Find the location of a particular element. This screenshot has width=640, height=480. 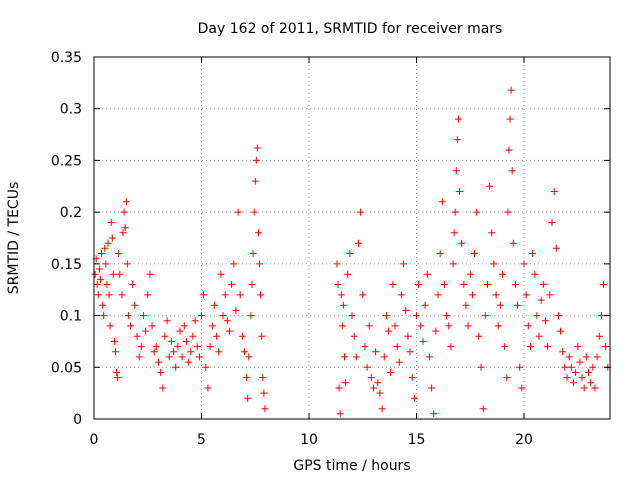

y-tick-label: 0 is located at coordinates (77, 420).